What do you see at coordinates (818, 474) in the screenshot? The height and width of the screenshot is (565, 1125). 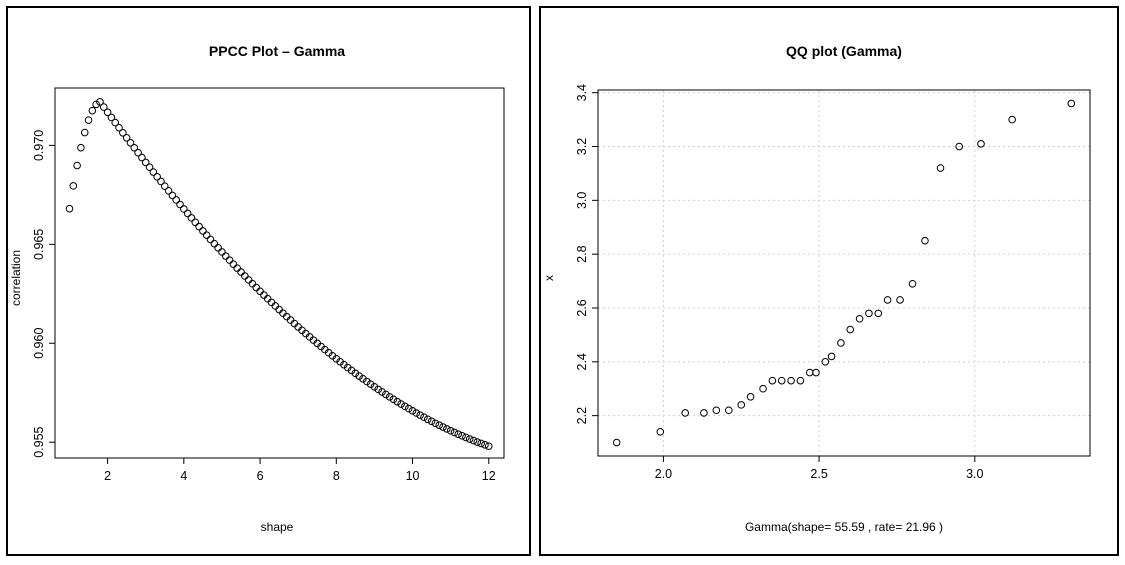 I see `qq-x-tick-label: 2.5` at bounding box center [818, 474].